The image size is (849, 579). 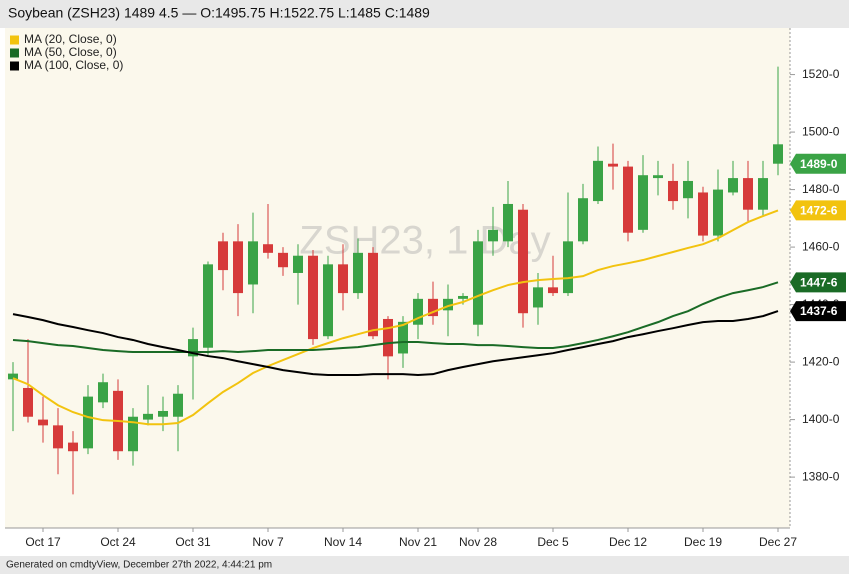 I want to click on header-bar, so click(x=424, y=14).